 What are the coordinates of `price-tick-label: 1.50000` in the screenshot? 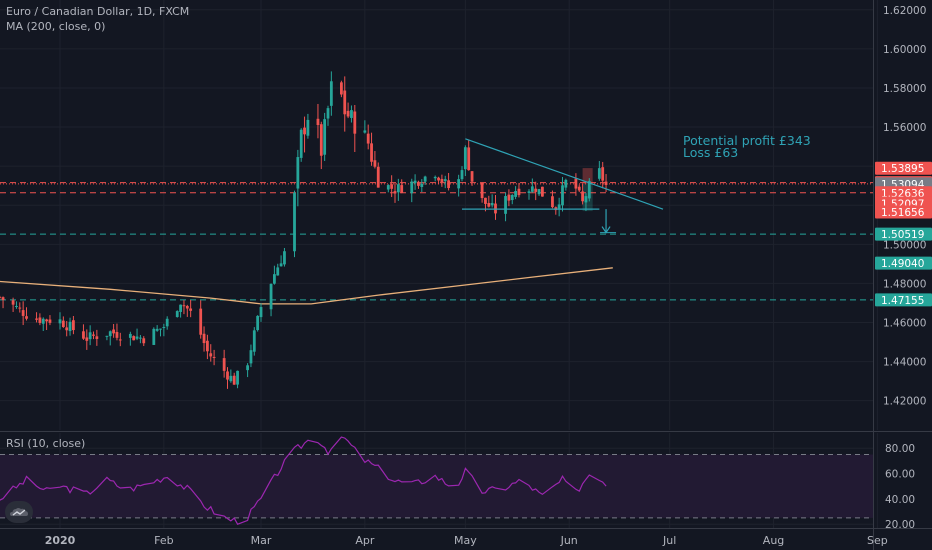 It's located at (904, 245).